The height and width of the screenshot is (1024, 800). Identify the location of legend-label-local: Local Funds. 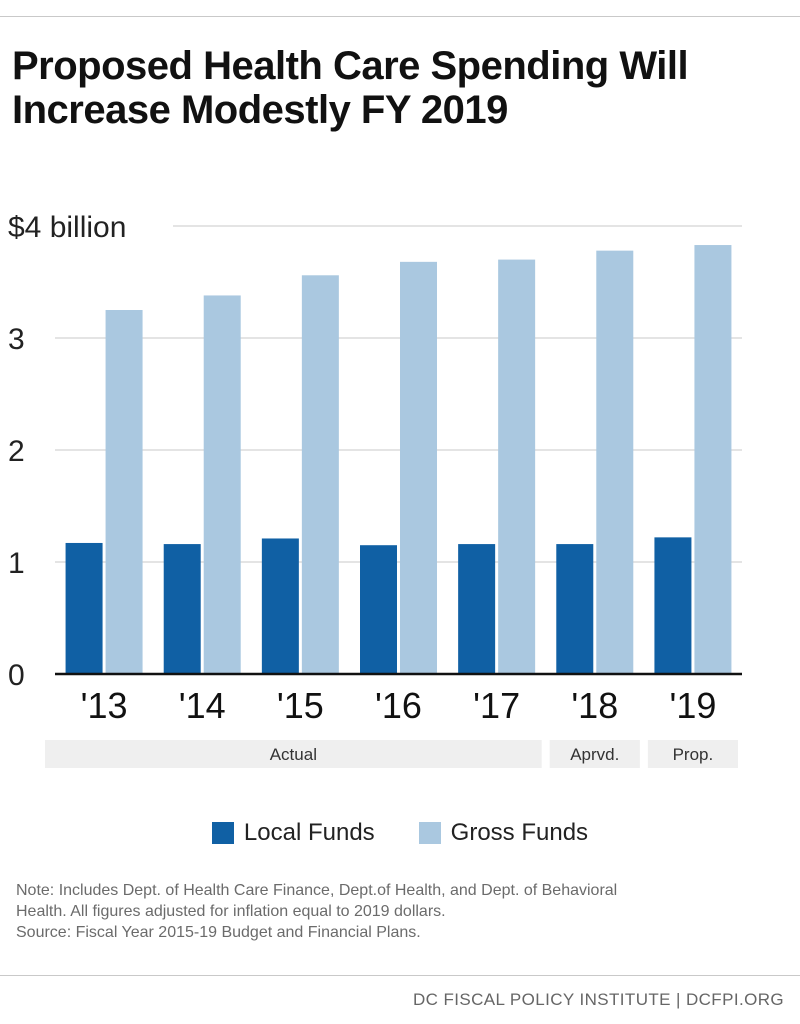
(309, 832).